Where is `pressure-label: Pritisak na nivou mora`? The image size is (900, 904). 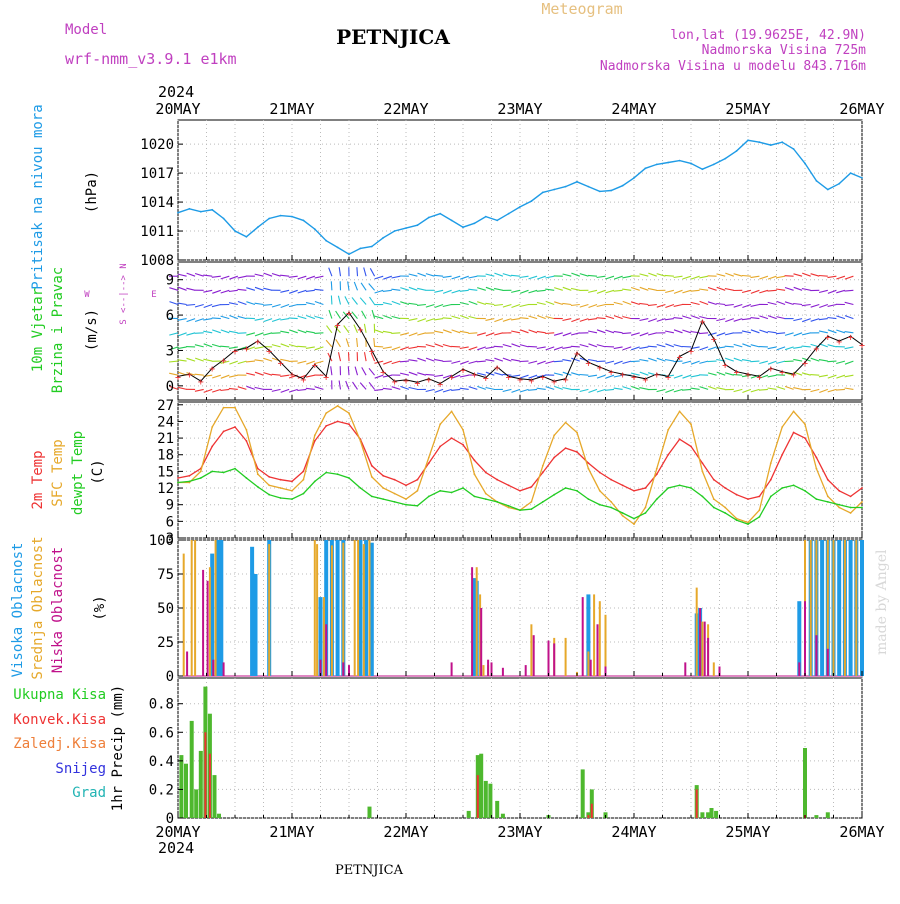
pressure-label: Pritisak na nivou mora is located at coordinates (38, 196).